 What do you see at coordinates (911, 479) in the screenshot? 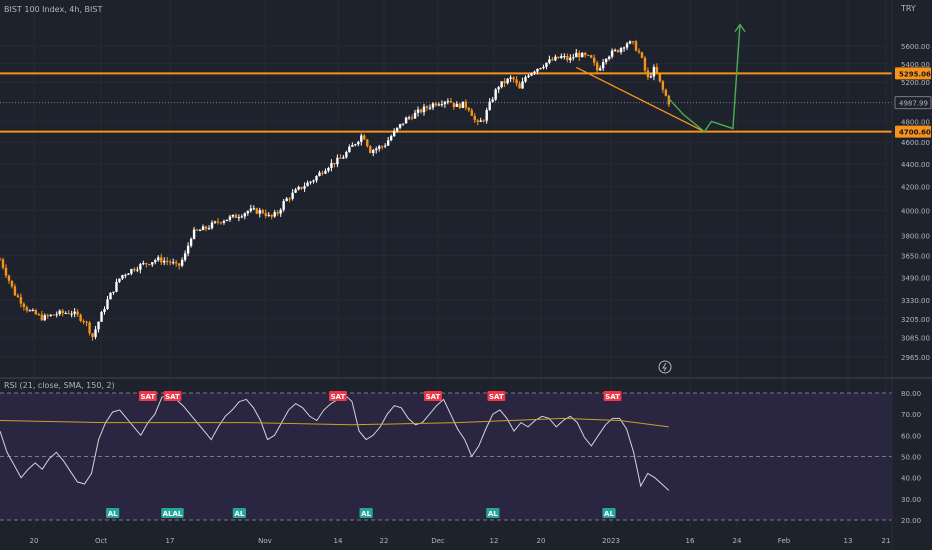
I see `rsi-tick-label: 40.00` at bounding box center [911, 479].